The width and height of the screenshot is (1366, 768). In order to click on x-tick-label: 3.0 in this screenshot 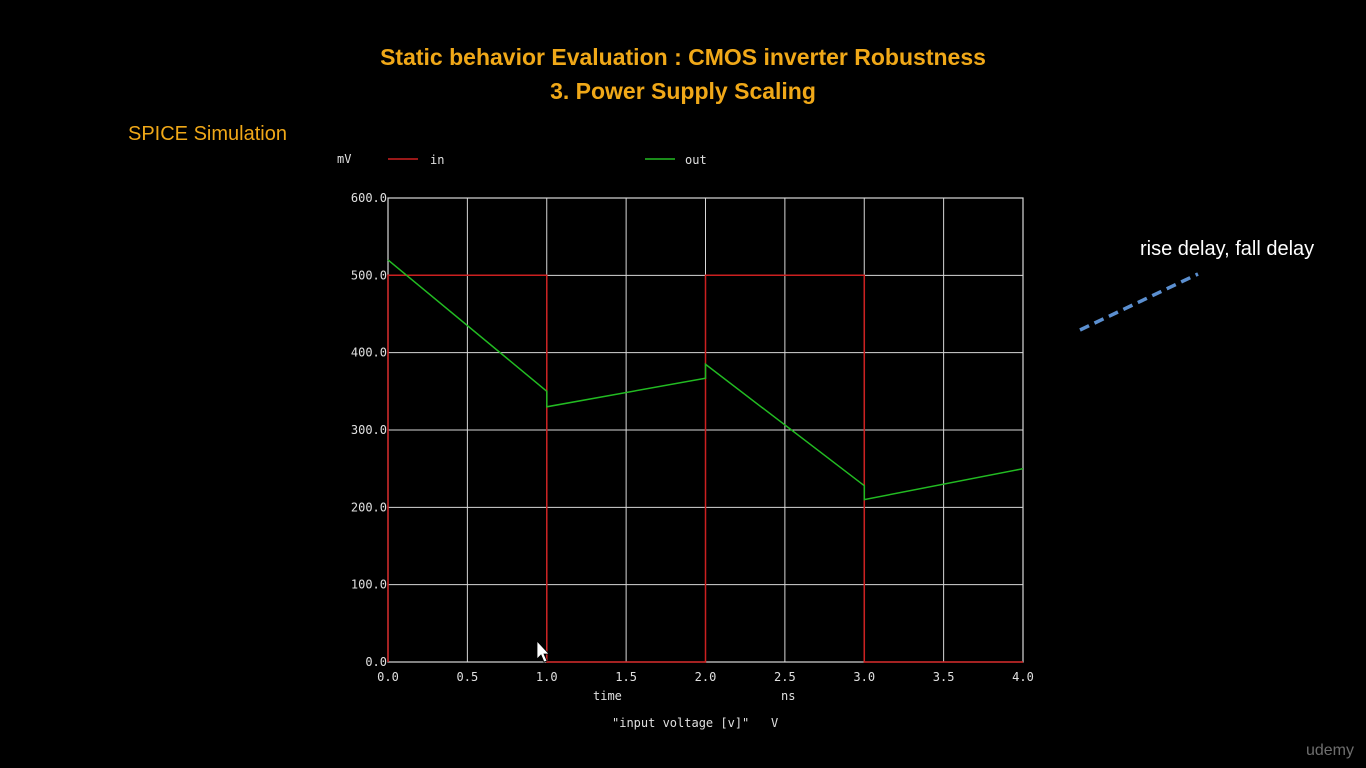, I will do `click(864, 677)`.